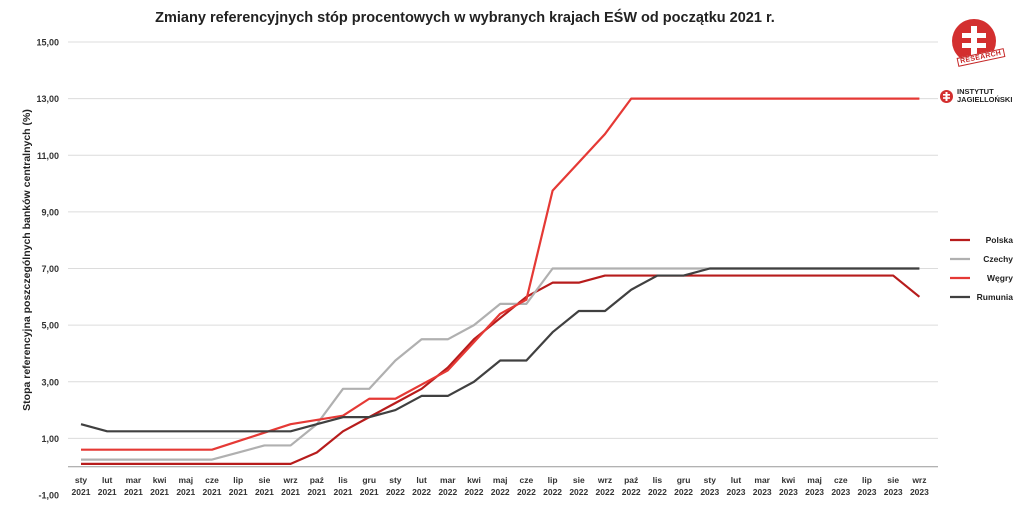 The height and width of the screenshot is (508, 1024). I want to click on y-tick-label: 15,00, so click(47, 43).